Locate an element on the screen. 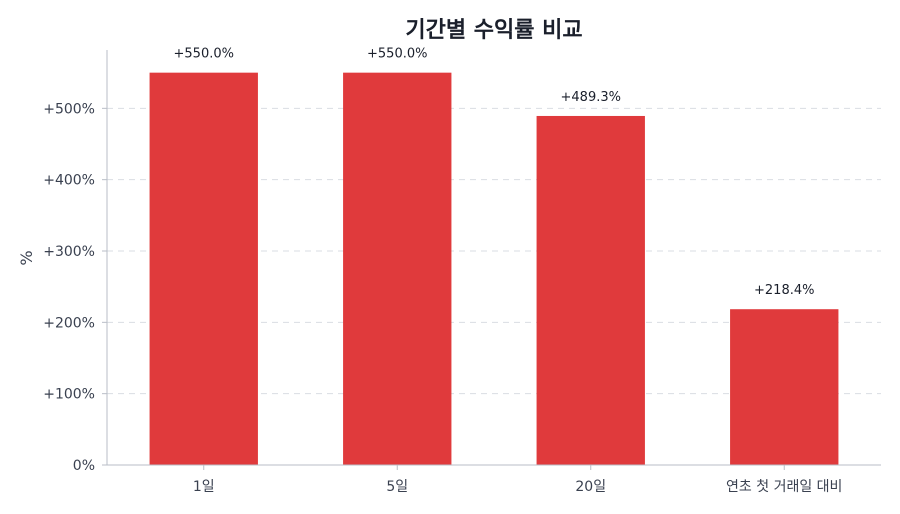 This screenshot has width=900, height=514. y-tick-label: +200% is located at coordinates (69, 323).